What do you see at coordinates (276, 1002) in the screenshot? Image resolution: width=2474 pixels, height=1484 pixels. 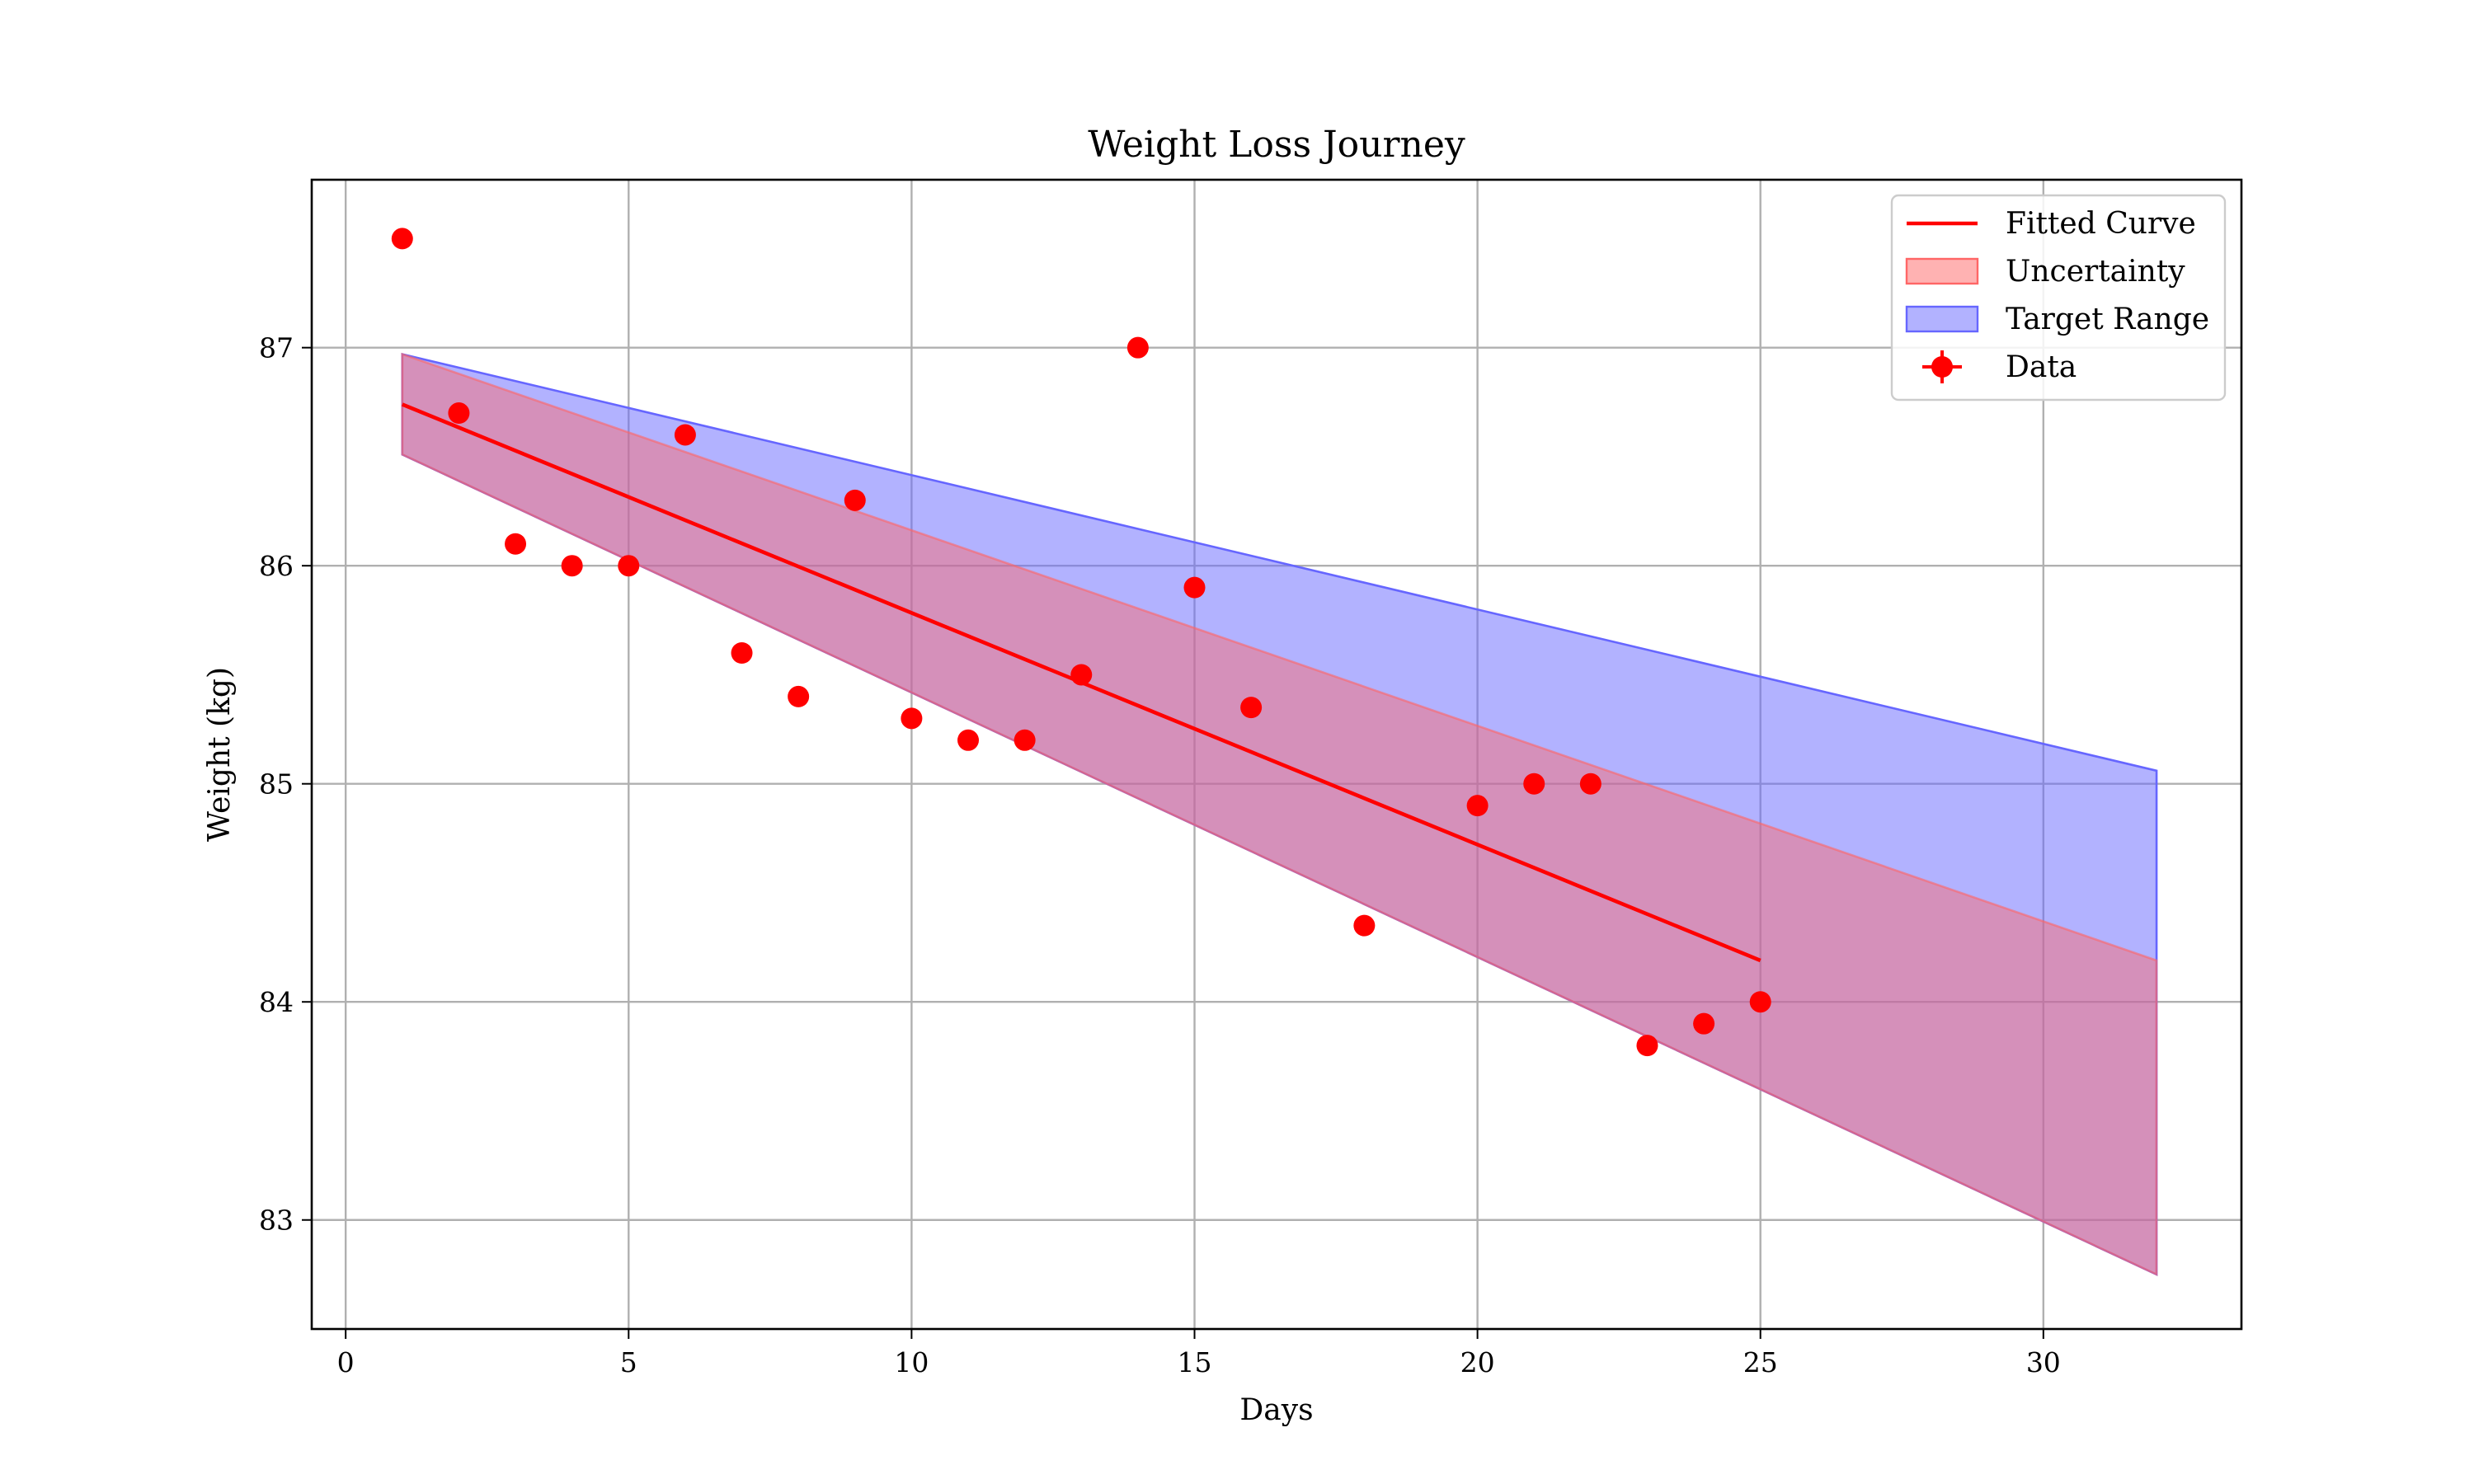 I see `y-tick-label: 84` at bounding box center [276, 1002].